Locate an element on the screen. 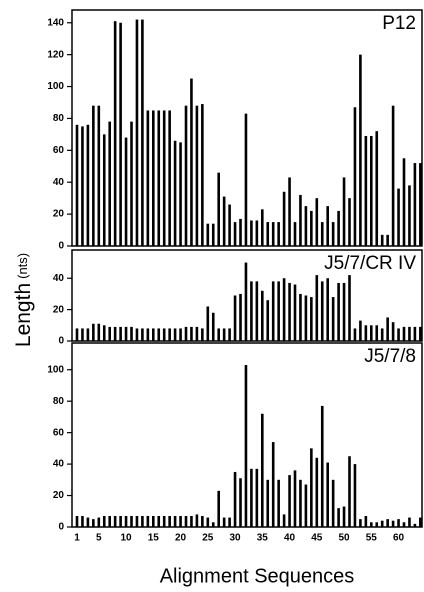 The image size is (424, 592). x-tick-label: 30 is located at coordinates (235, 538).